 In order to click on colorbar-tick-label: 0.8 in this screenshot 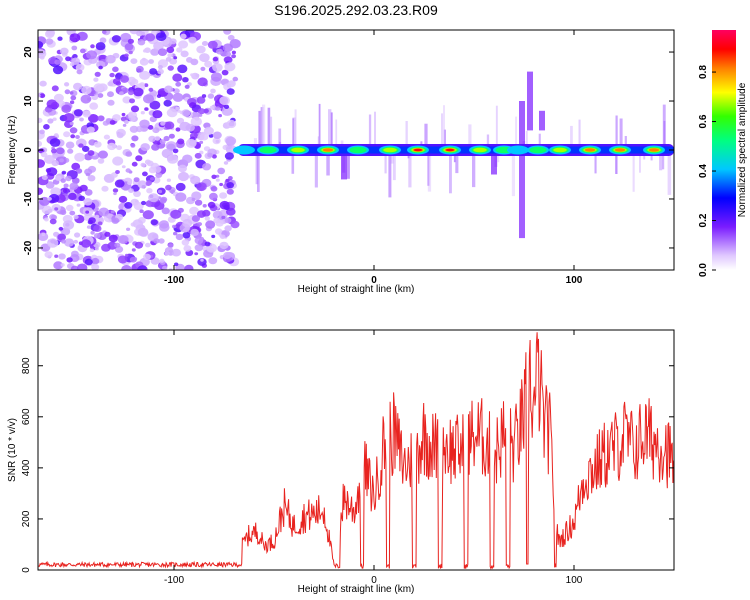, I will do `click(703, 72)`.